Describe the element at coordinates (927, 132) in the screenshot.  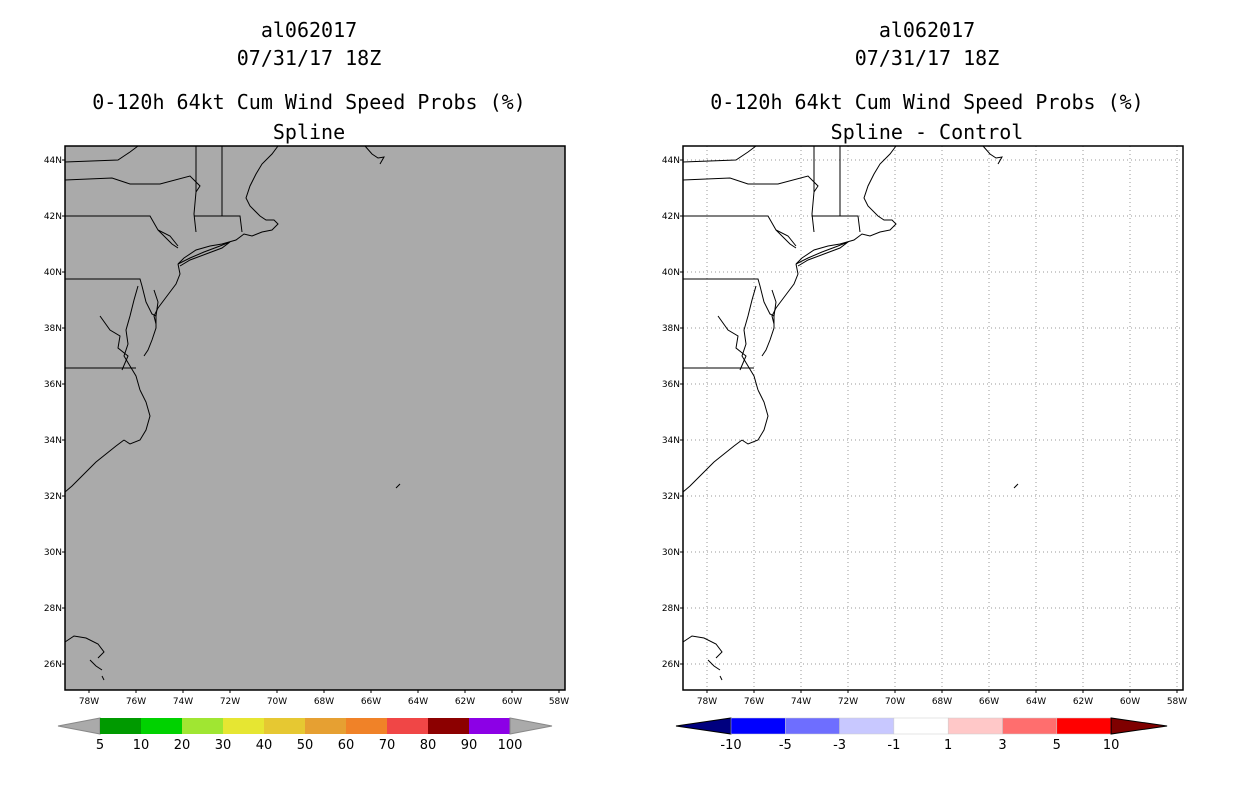
I see `panel-subtitle: Spline - Control` at that location.